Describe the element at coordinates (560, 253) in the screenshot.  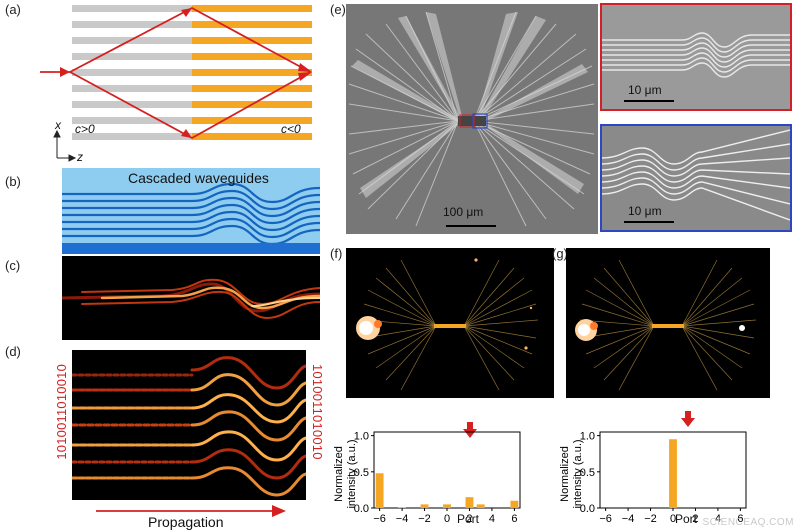
I see `panel-g-label: (g)` at that location.